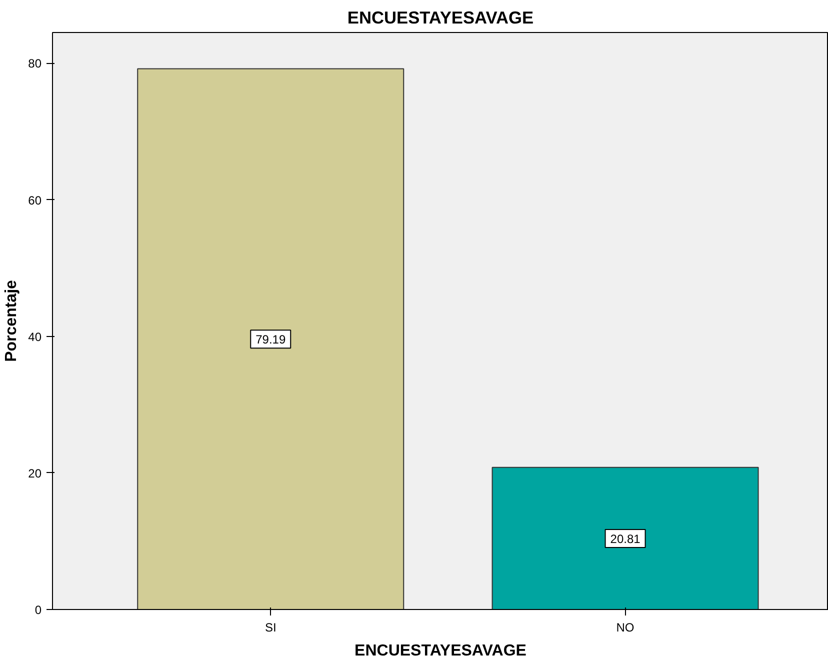  I want to click on y-tick-label: 60, so click(35, 200).